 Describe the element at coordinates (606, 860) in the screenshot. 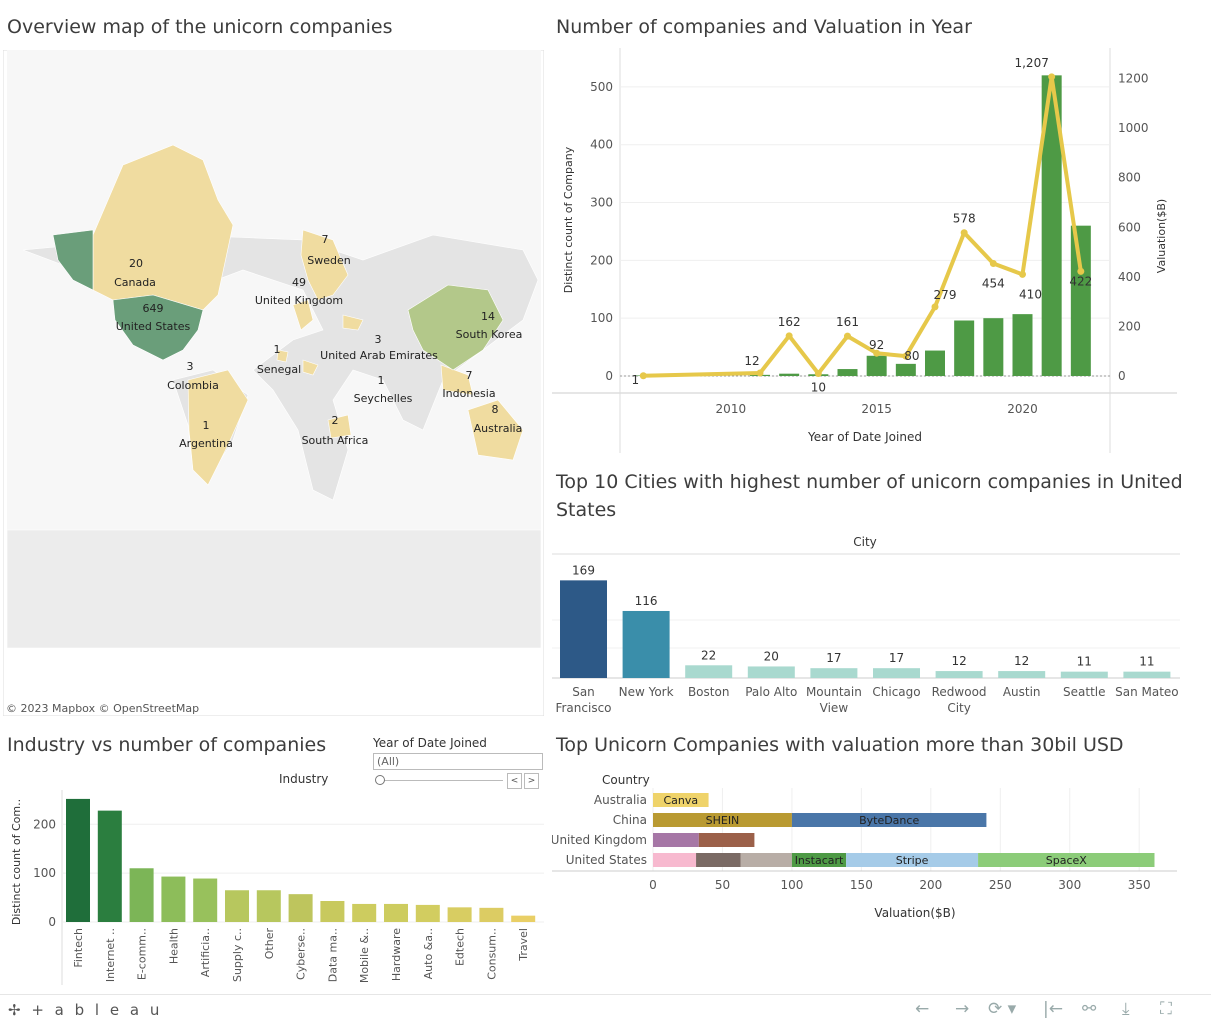

I see `country-label: United States` at that location.